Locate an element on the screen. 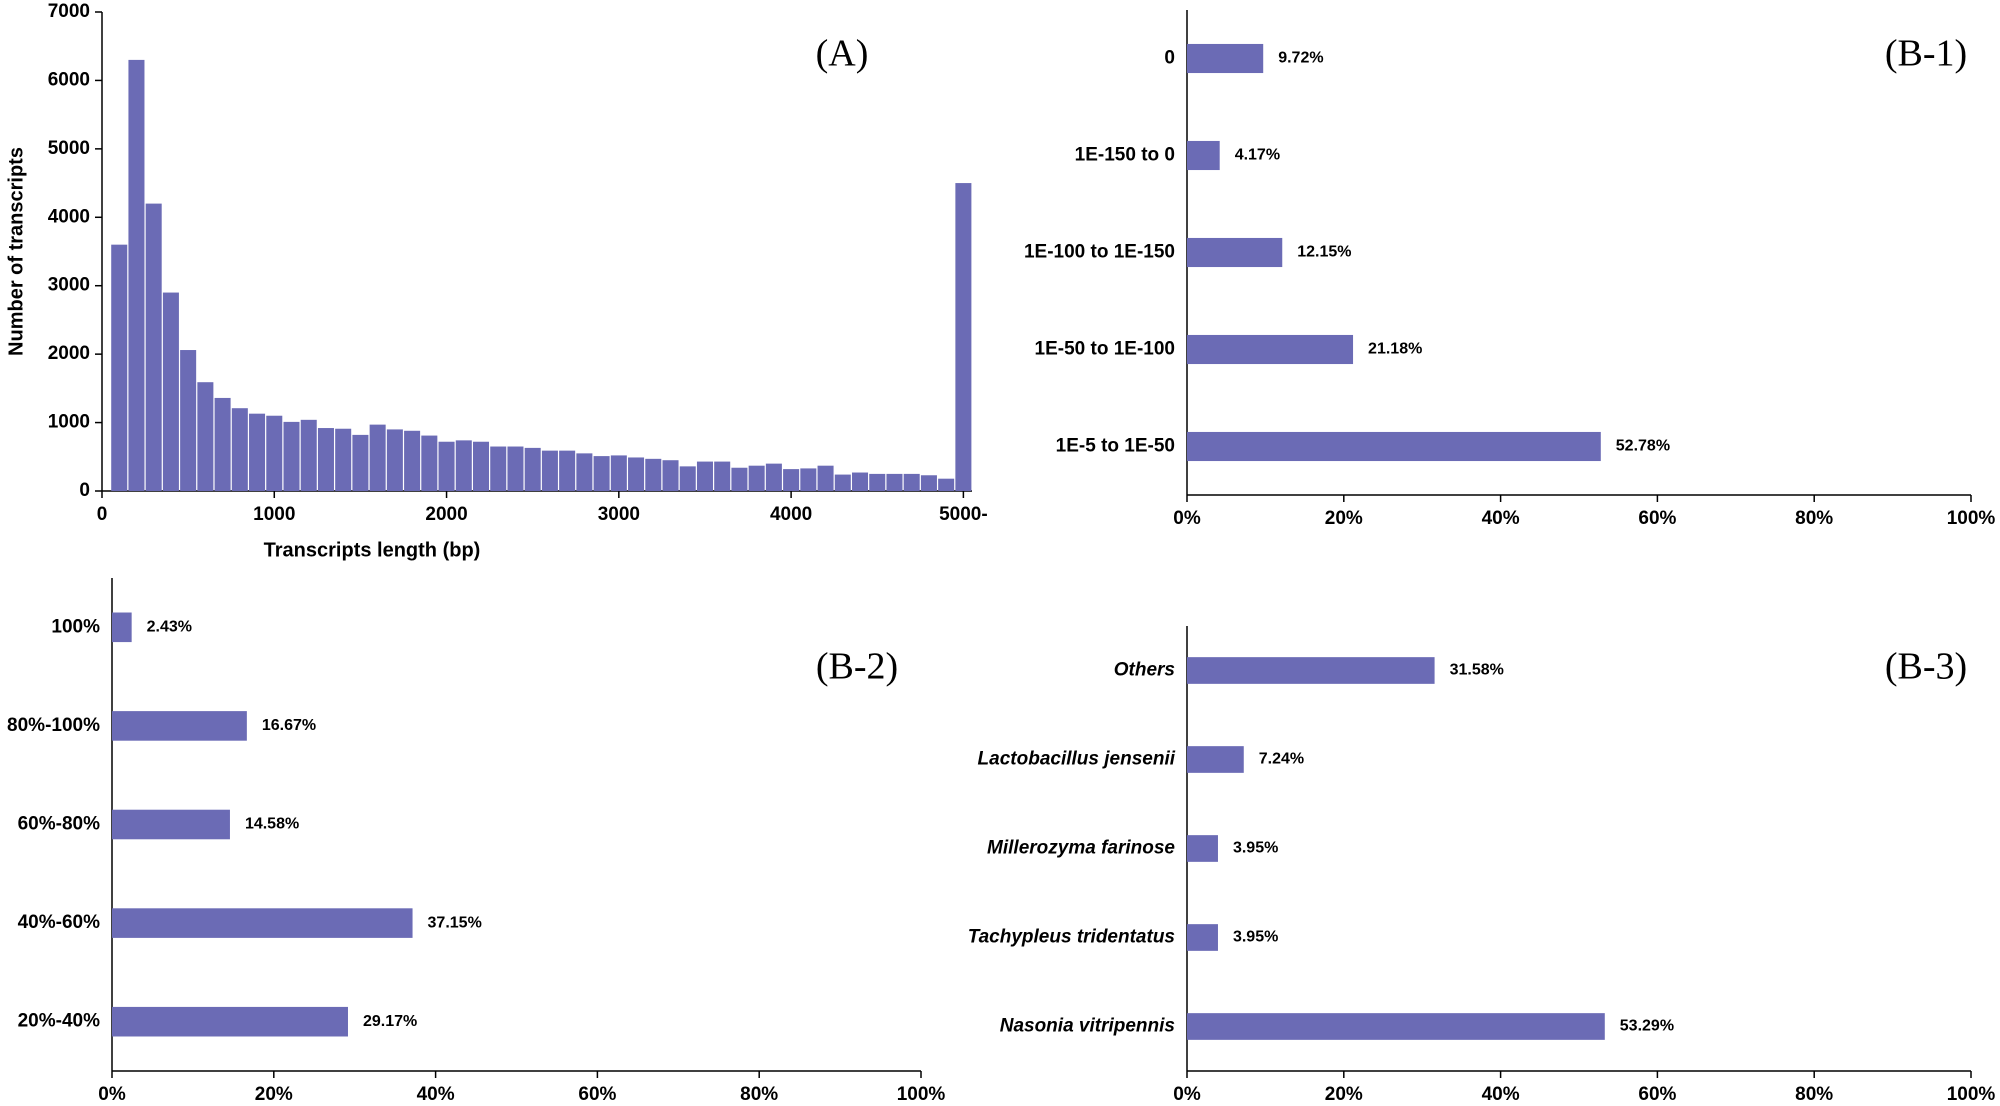 Image resolution: width=2000 pixels, height=1106 pixels. value-label: 9.72% is located at coordinates (1300, 58).